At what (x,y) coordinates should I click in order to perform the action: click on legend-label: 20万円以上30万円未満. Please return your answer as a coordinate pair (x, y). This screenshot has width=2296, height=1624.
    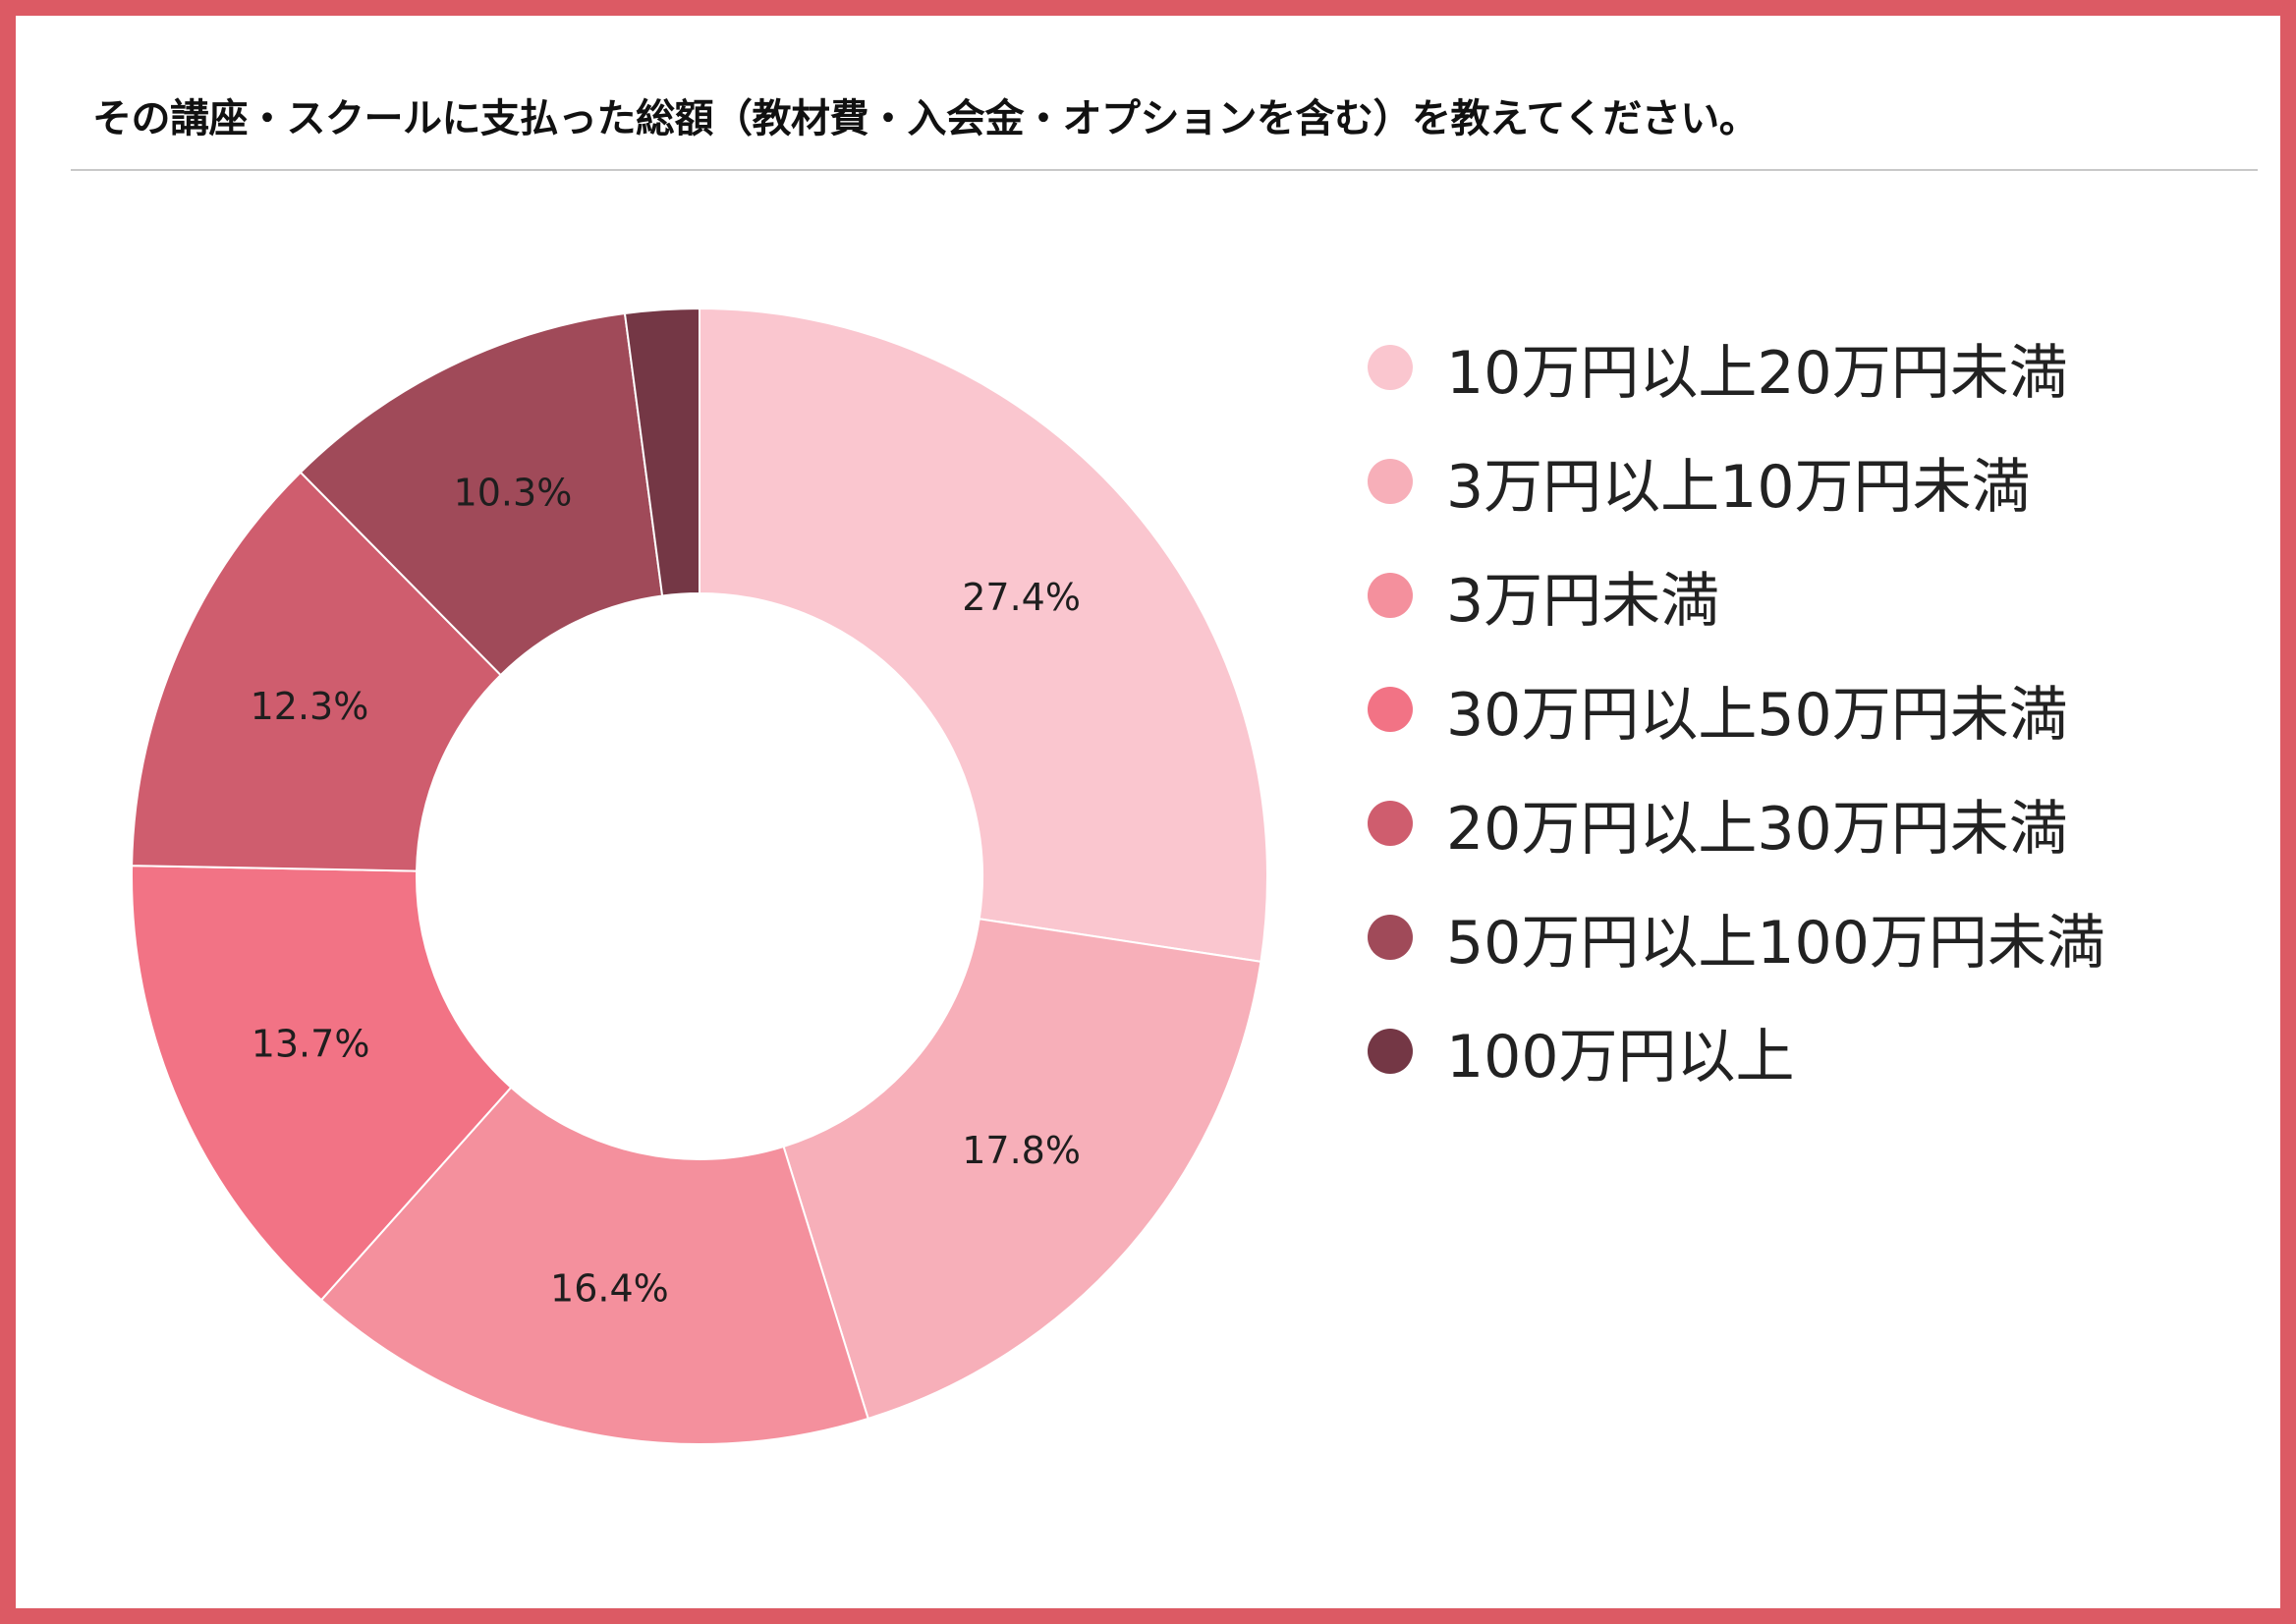
    Looking at the image, I should click on (1757, 829).